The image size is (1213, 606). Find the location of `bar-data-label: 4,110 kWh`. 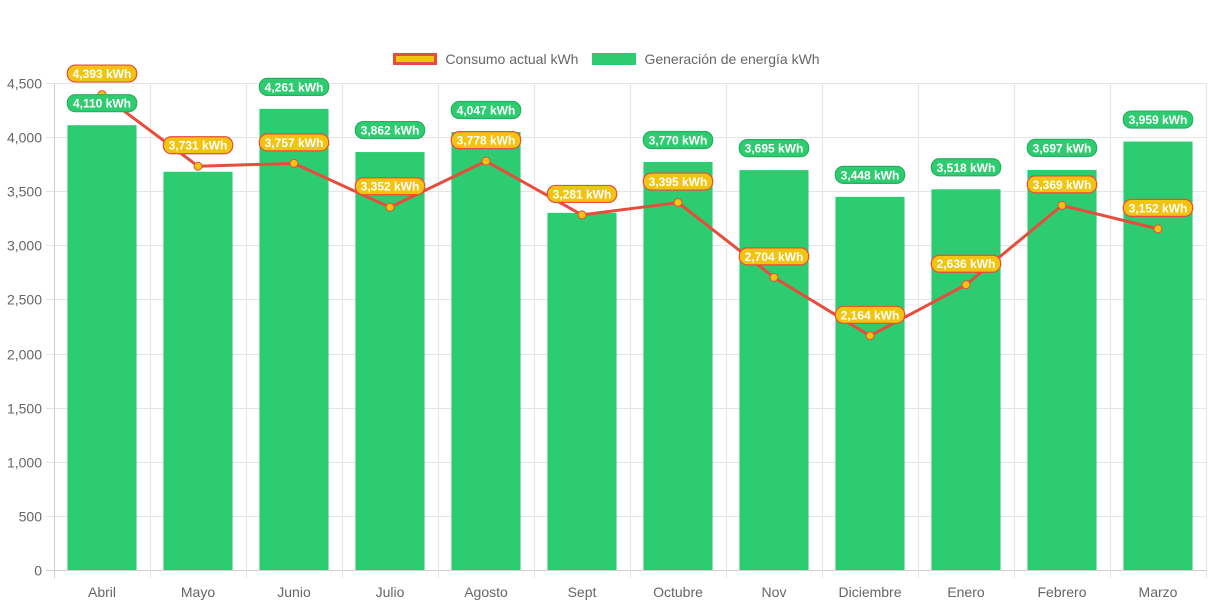

bar-data-label: 4,110 kWh is located at coordinates (102, 103).